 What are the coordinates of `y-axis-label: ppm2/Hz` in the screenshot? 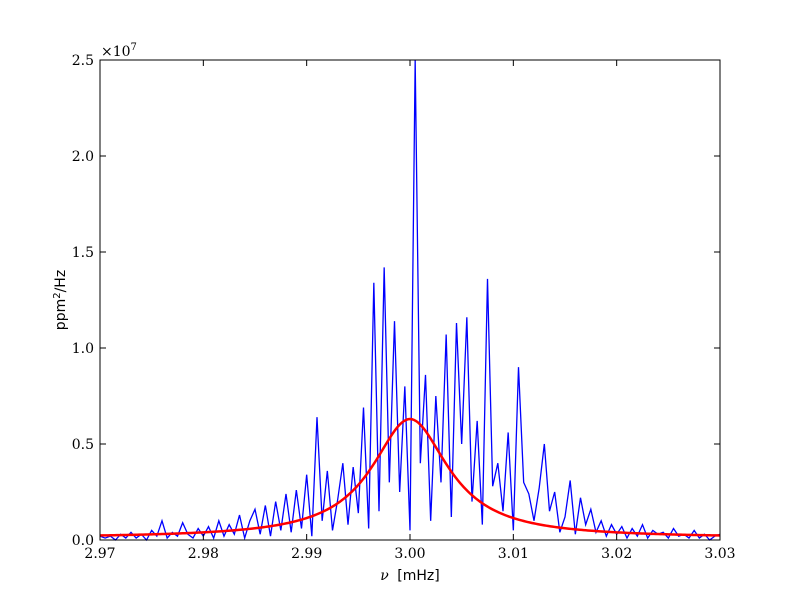 It's located at (60, 300).